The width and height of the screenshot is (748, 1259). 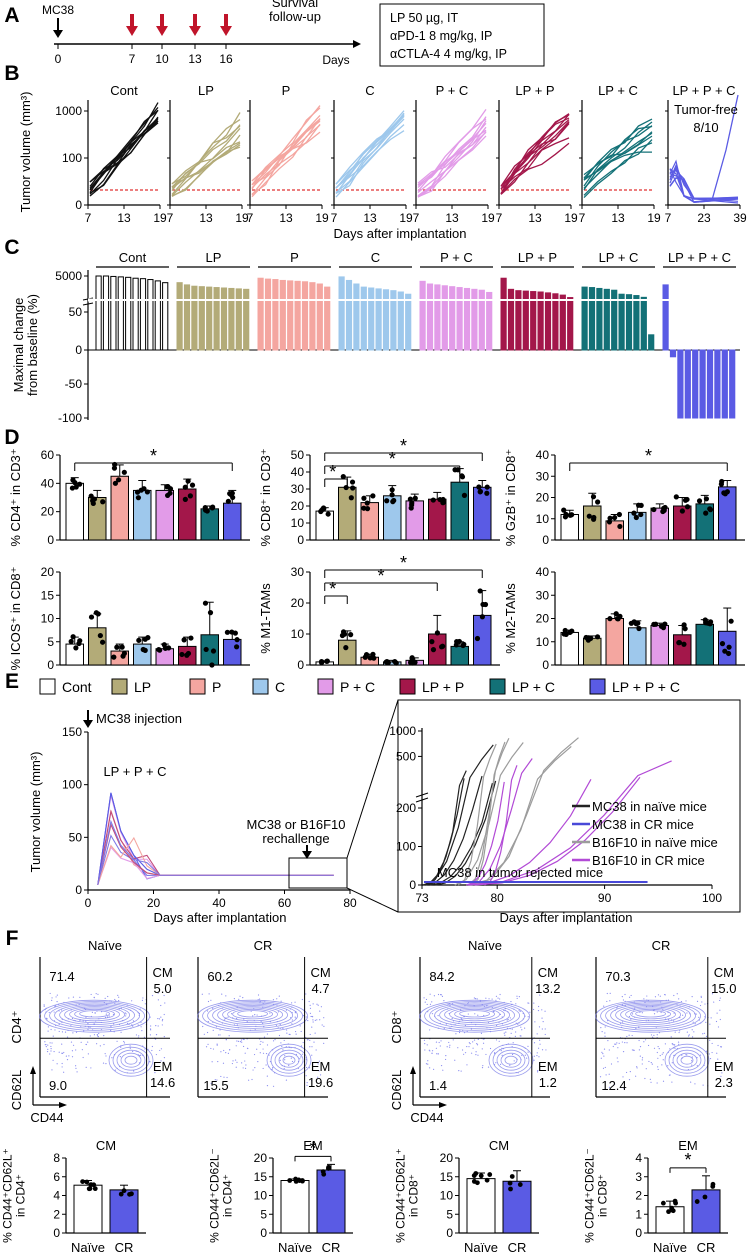 What do you see at coordinates (413, 1070) in the screenshot?
I see `axis-arrowhead` at bounding box center [413, 1070].